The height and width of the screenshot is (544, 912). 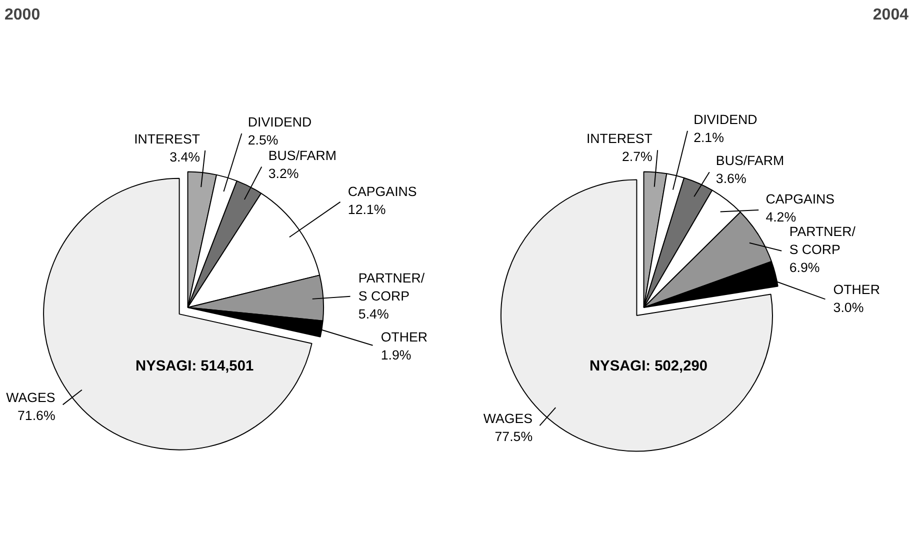 I want to click on data-label: 2.1%, so click(x=709, y=137).